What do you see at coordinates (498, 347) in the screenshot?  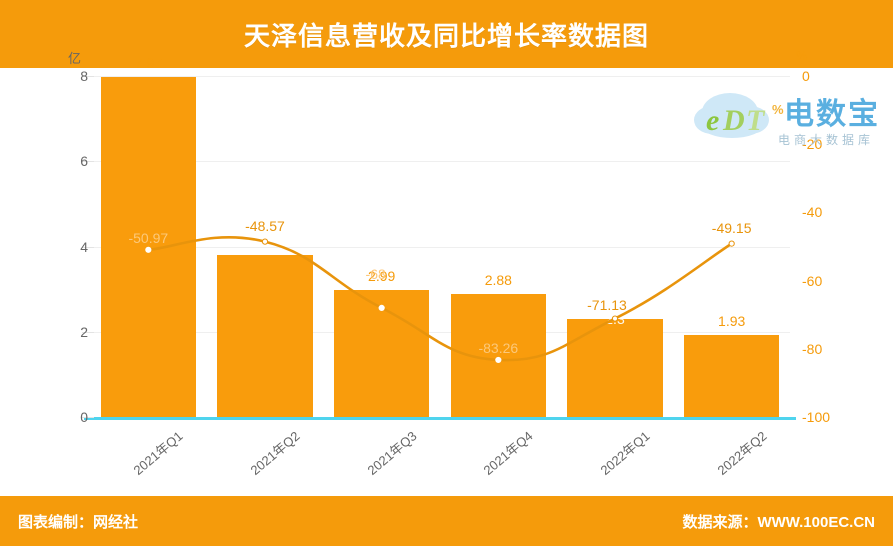 I see `growth-rate-label: -83.26` at bounding box center [498, 347].